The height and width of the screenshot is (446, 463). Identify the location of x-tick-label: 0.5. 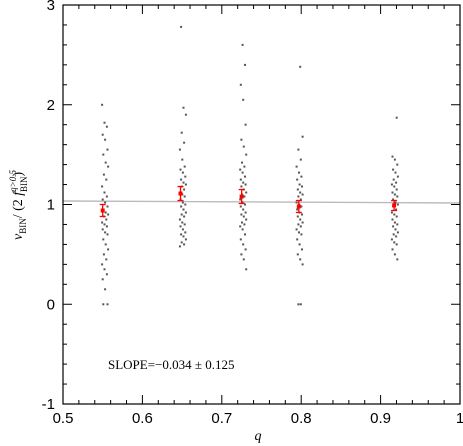
(63, 418).